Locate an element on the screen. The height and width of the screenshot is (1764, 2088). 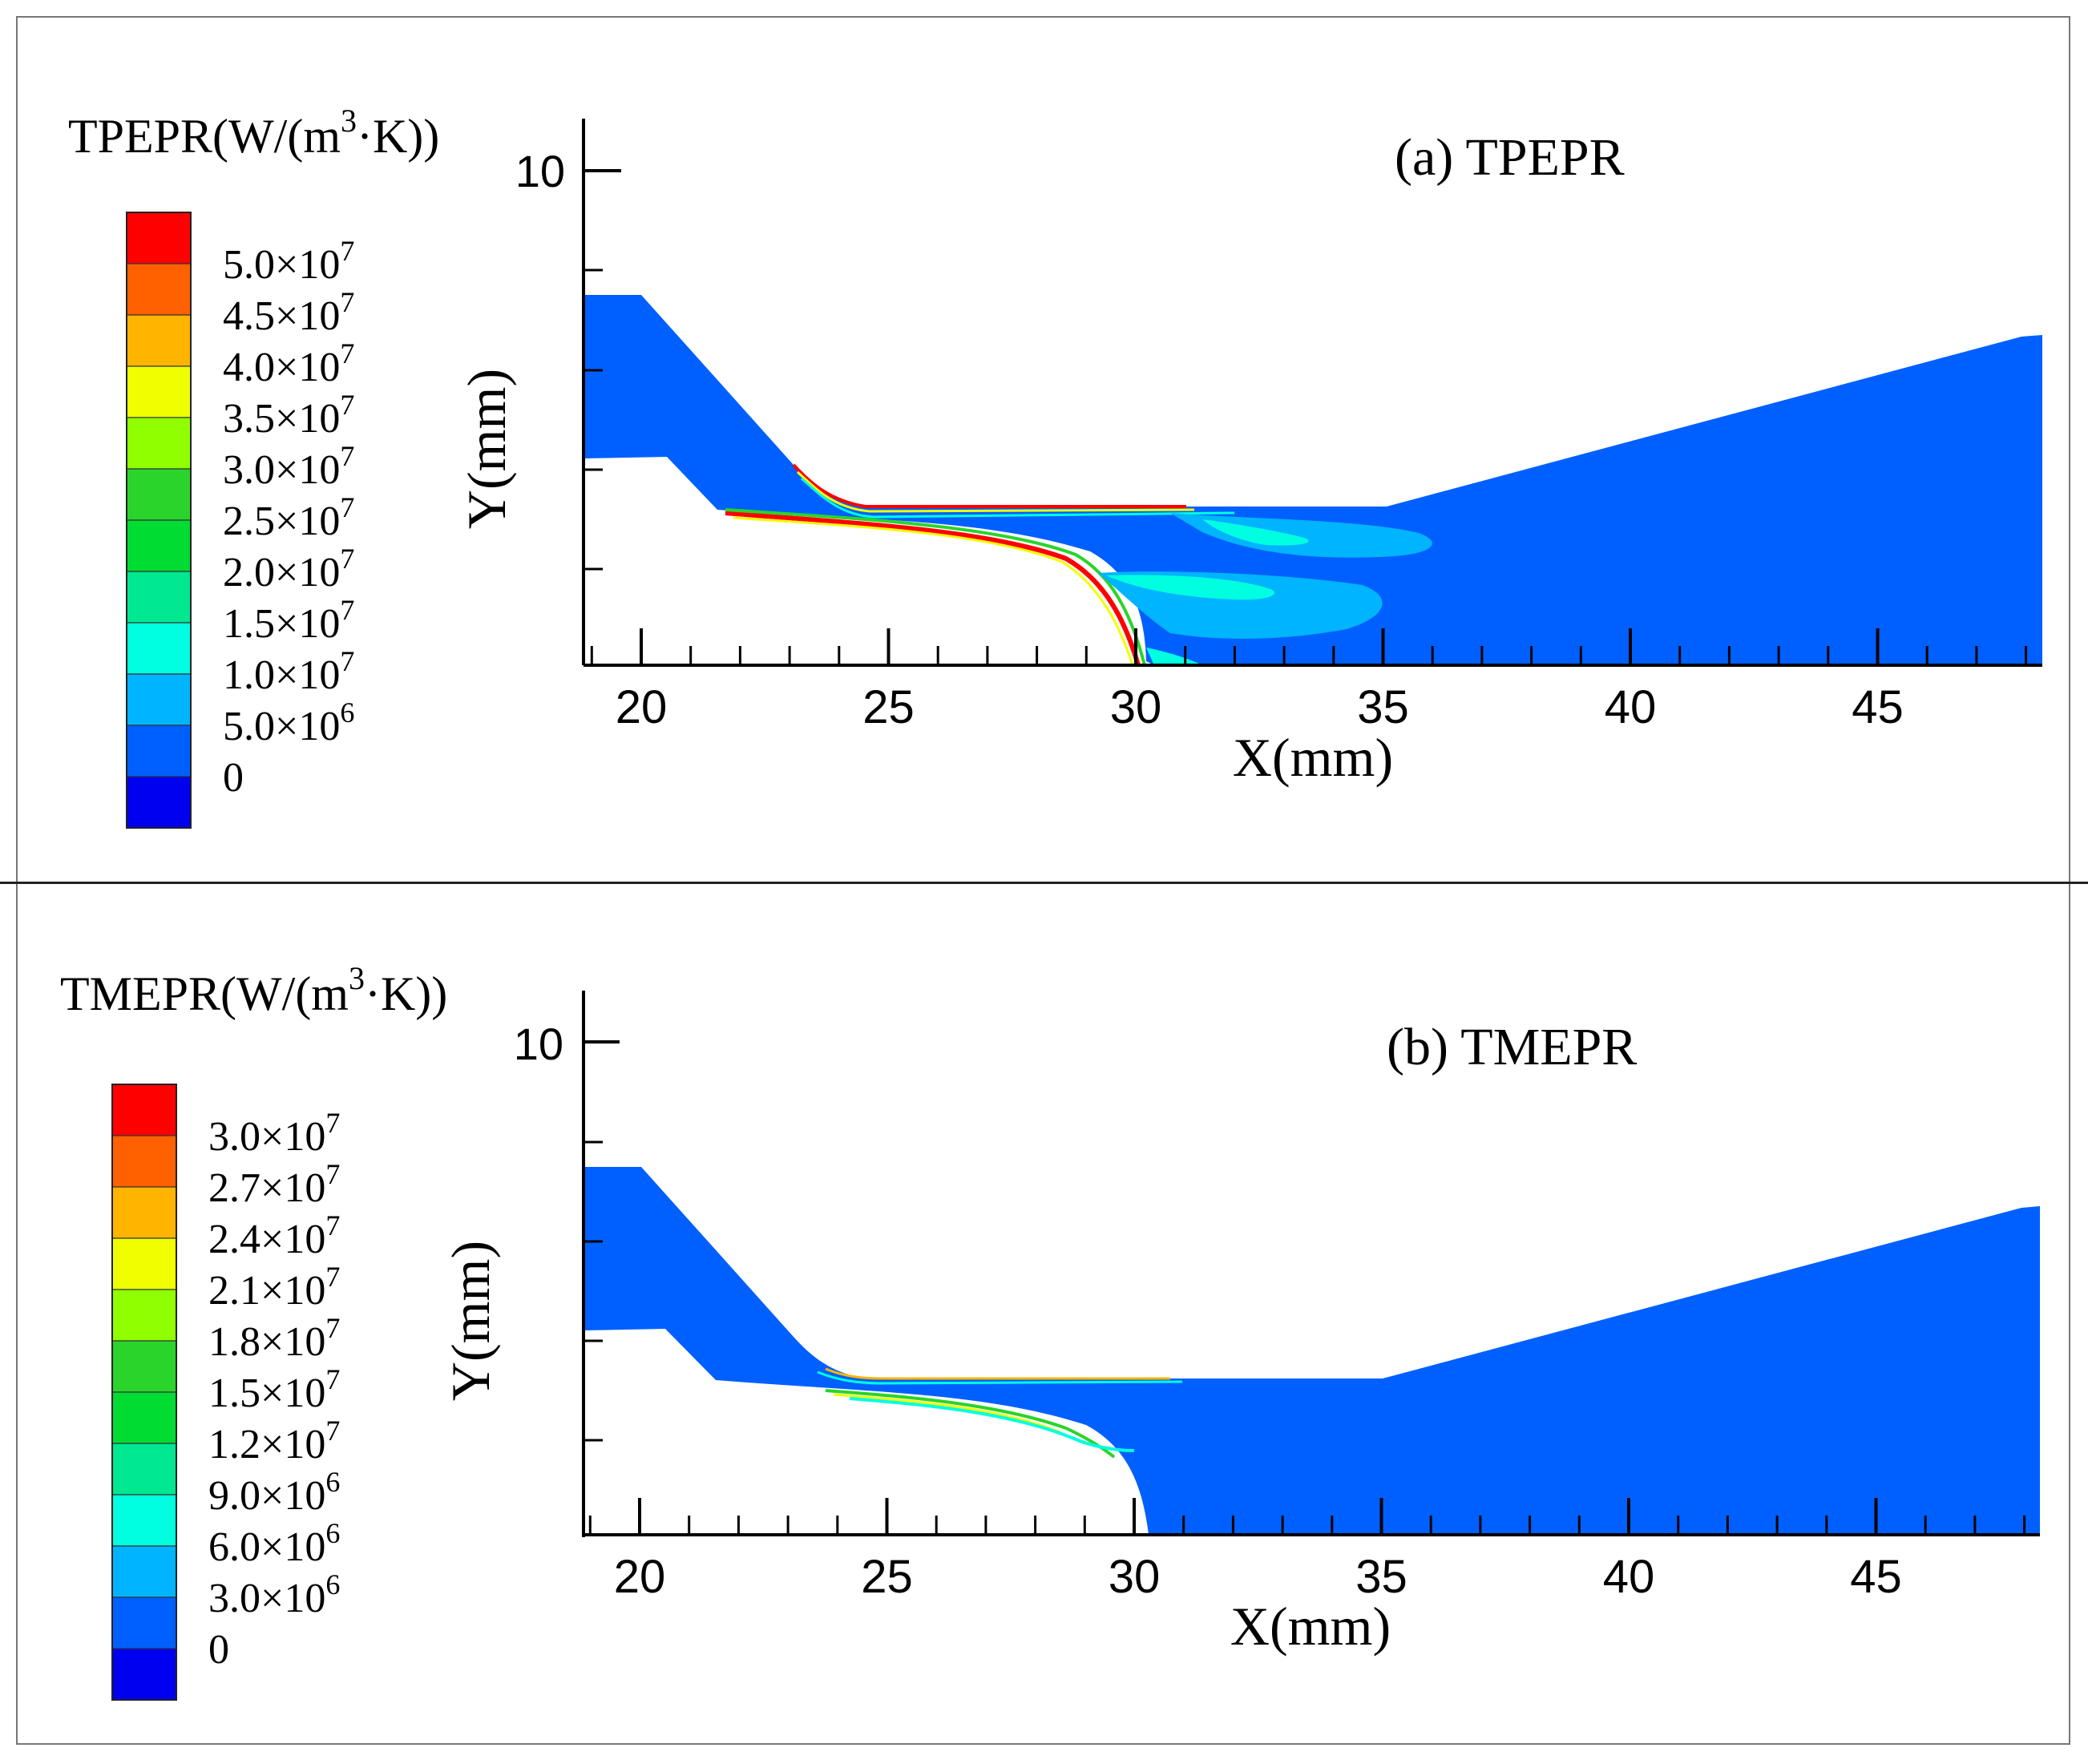
eddy-region-upper-a is located at coordinates (1301, 535).